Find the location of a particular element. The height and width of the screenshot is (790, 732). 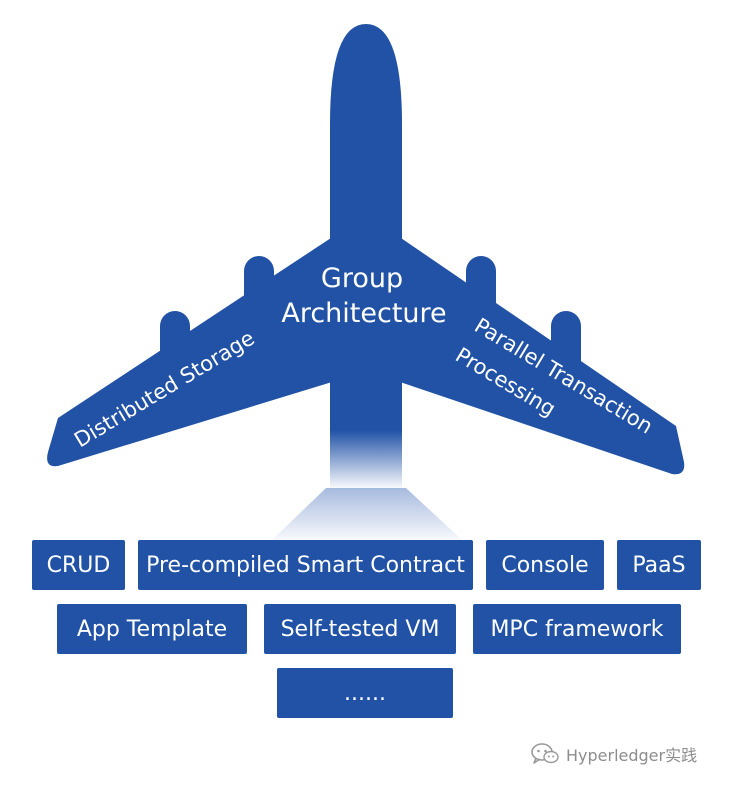

module-paas: PaaS is located at coordinates (659, 565).